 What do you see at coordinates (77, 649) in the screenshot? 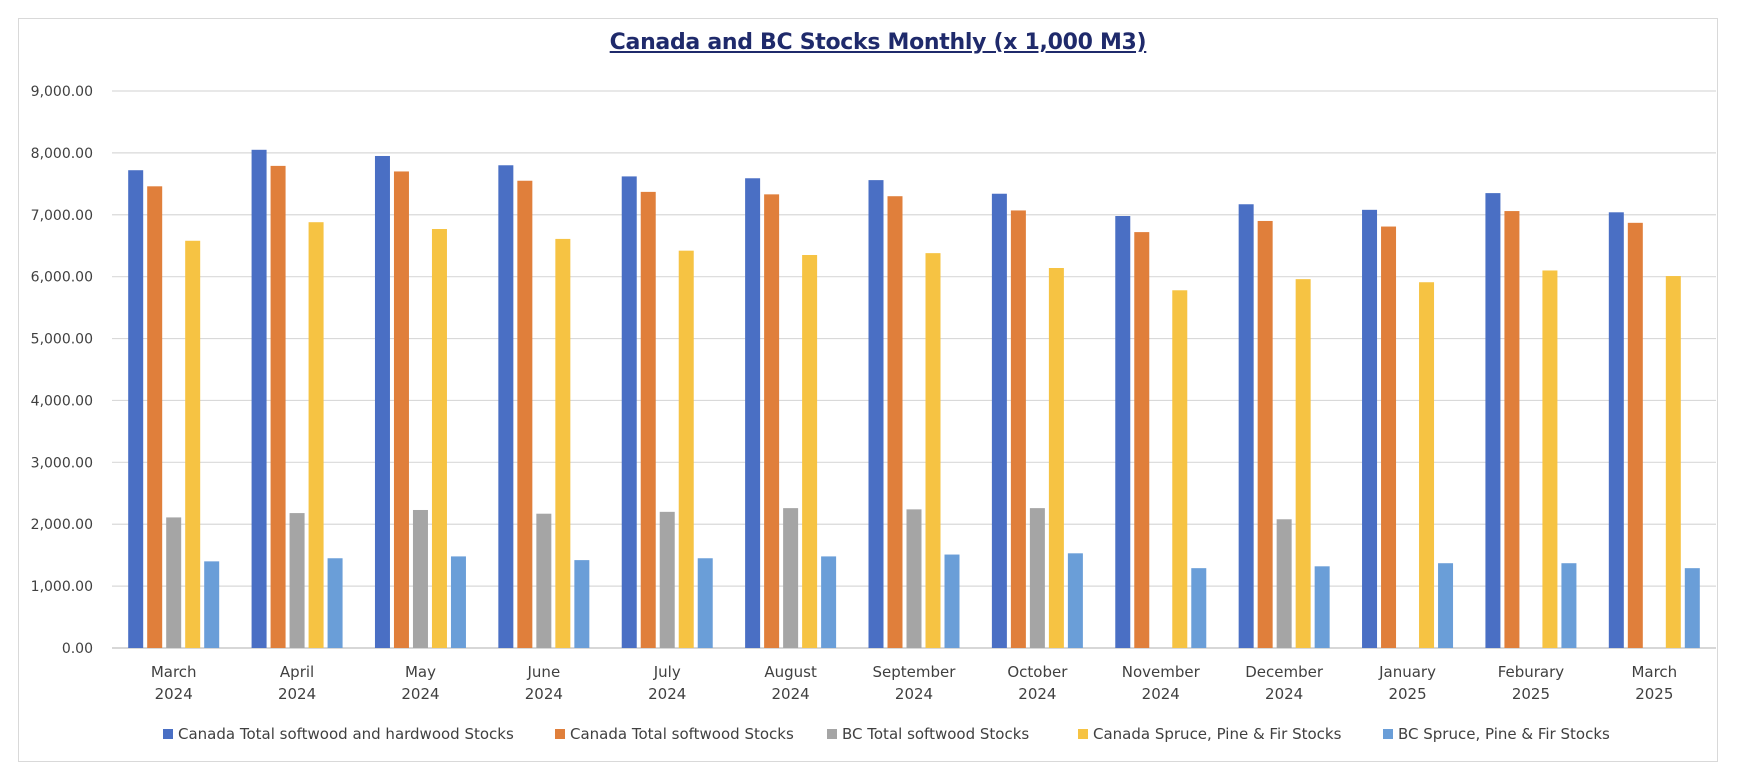
I see `y-tick-label: 0.00` at bounding box center [77, 649].